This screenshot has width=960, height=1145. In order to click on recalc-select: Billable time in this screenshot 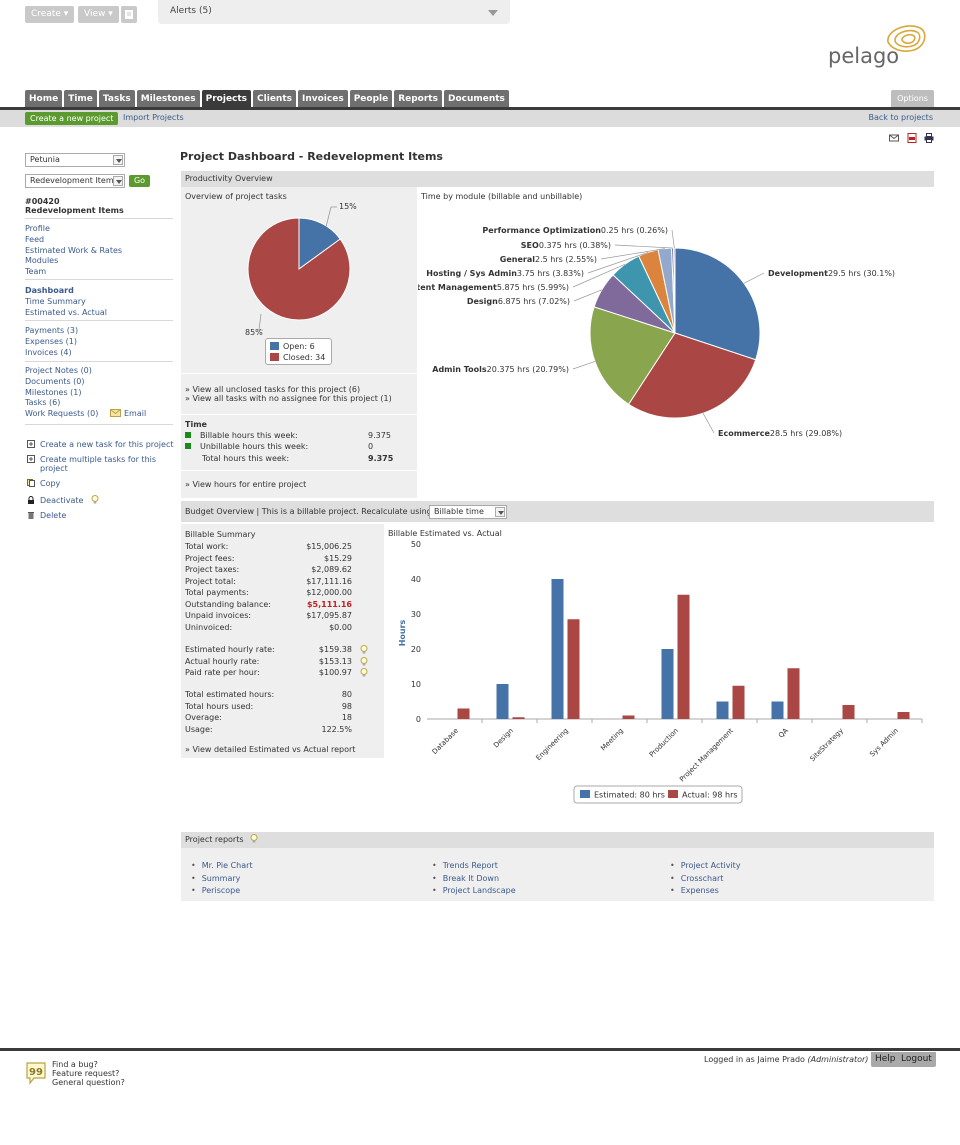, I will do `click(468, 512)`.